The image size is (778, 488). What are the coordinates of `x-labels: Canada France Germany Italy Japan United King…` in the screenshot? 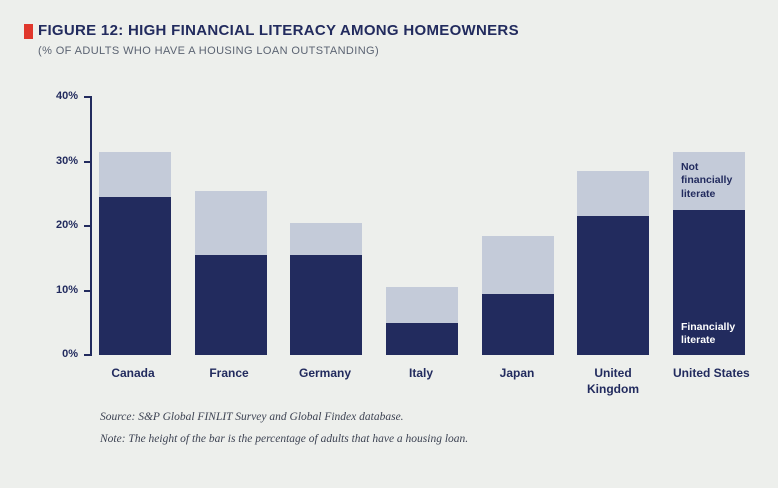 It's located at (420, 381).